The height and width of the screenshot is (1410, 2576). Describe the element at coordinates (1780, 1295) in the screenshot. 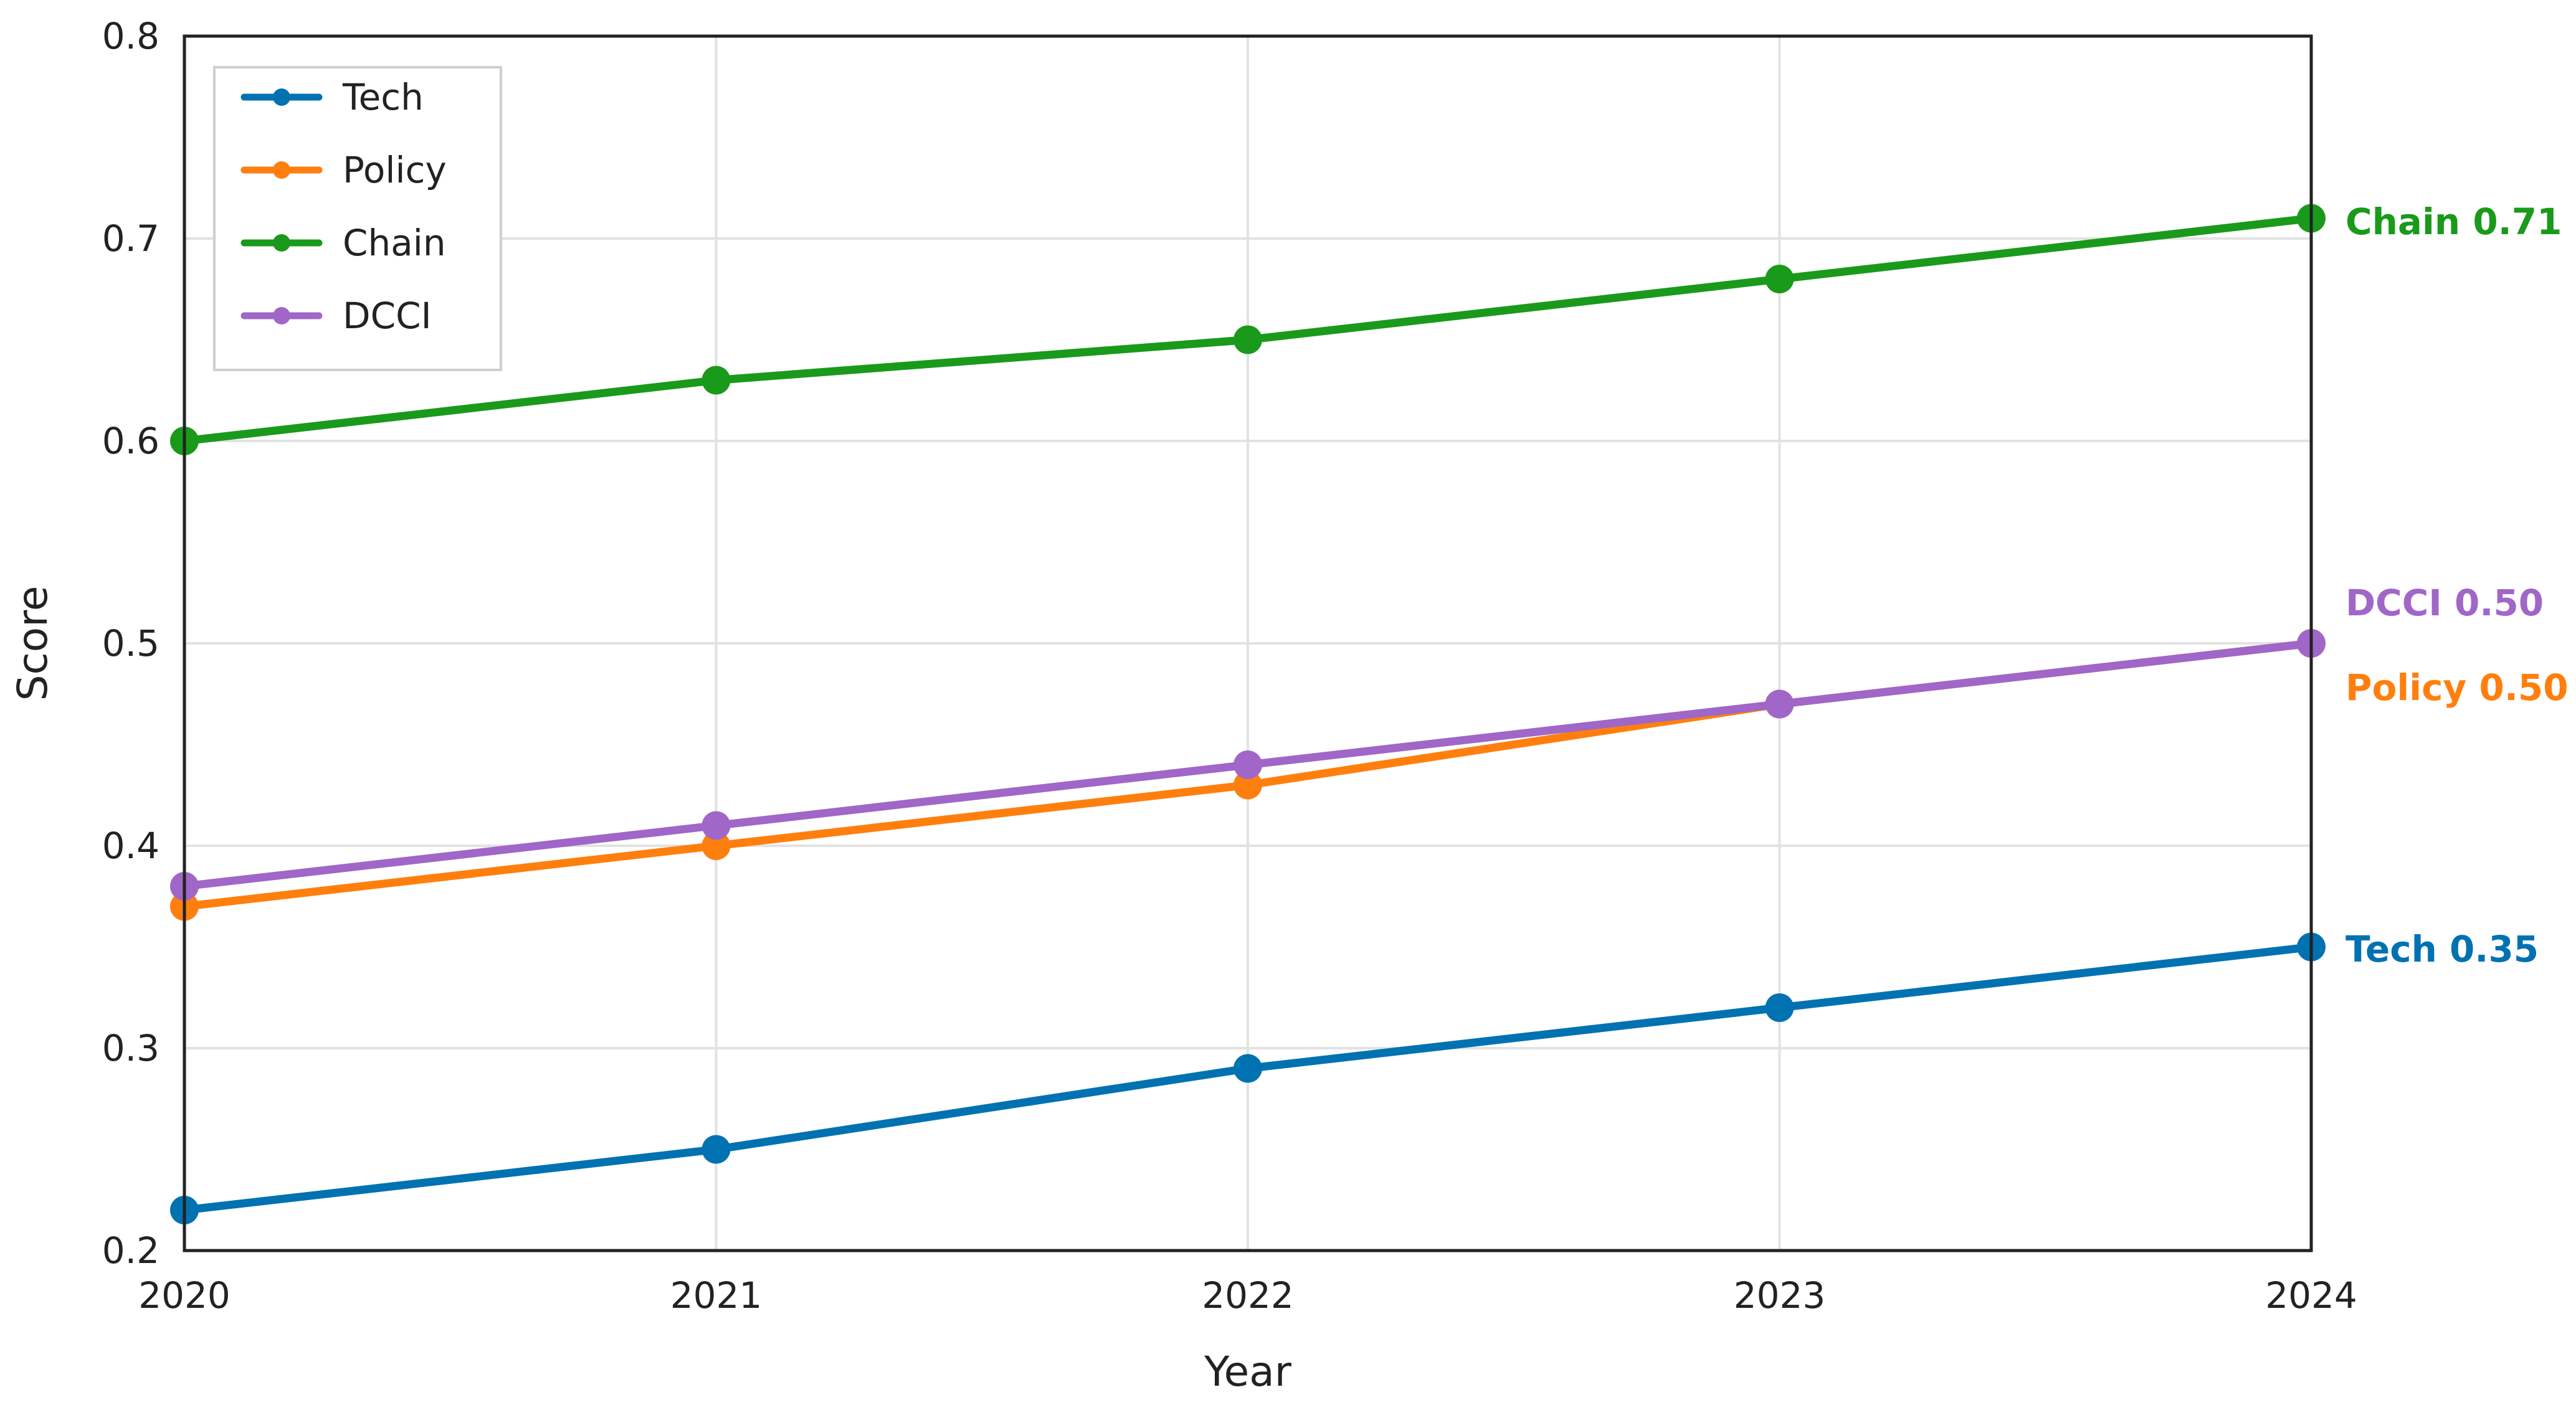

I see `x-tick-label: 2023` at that location.